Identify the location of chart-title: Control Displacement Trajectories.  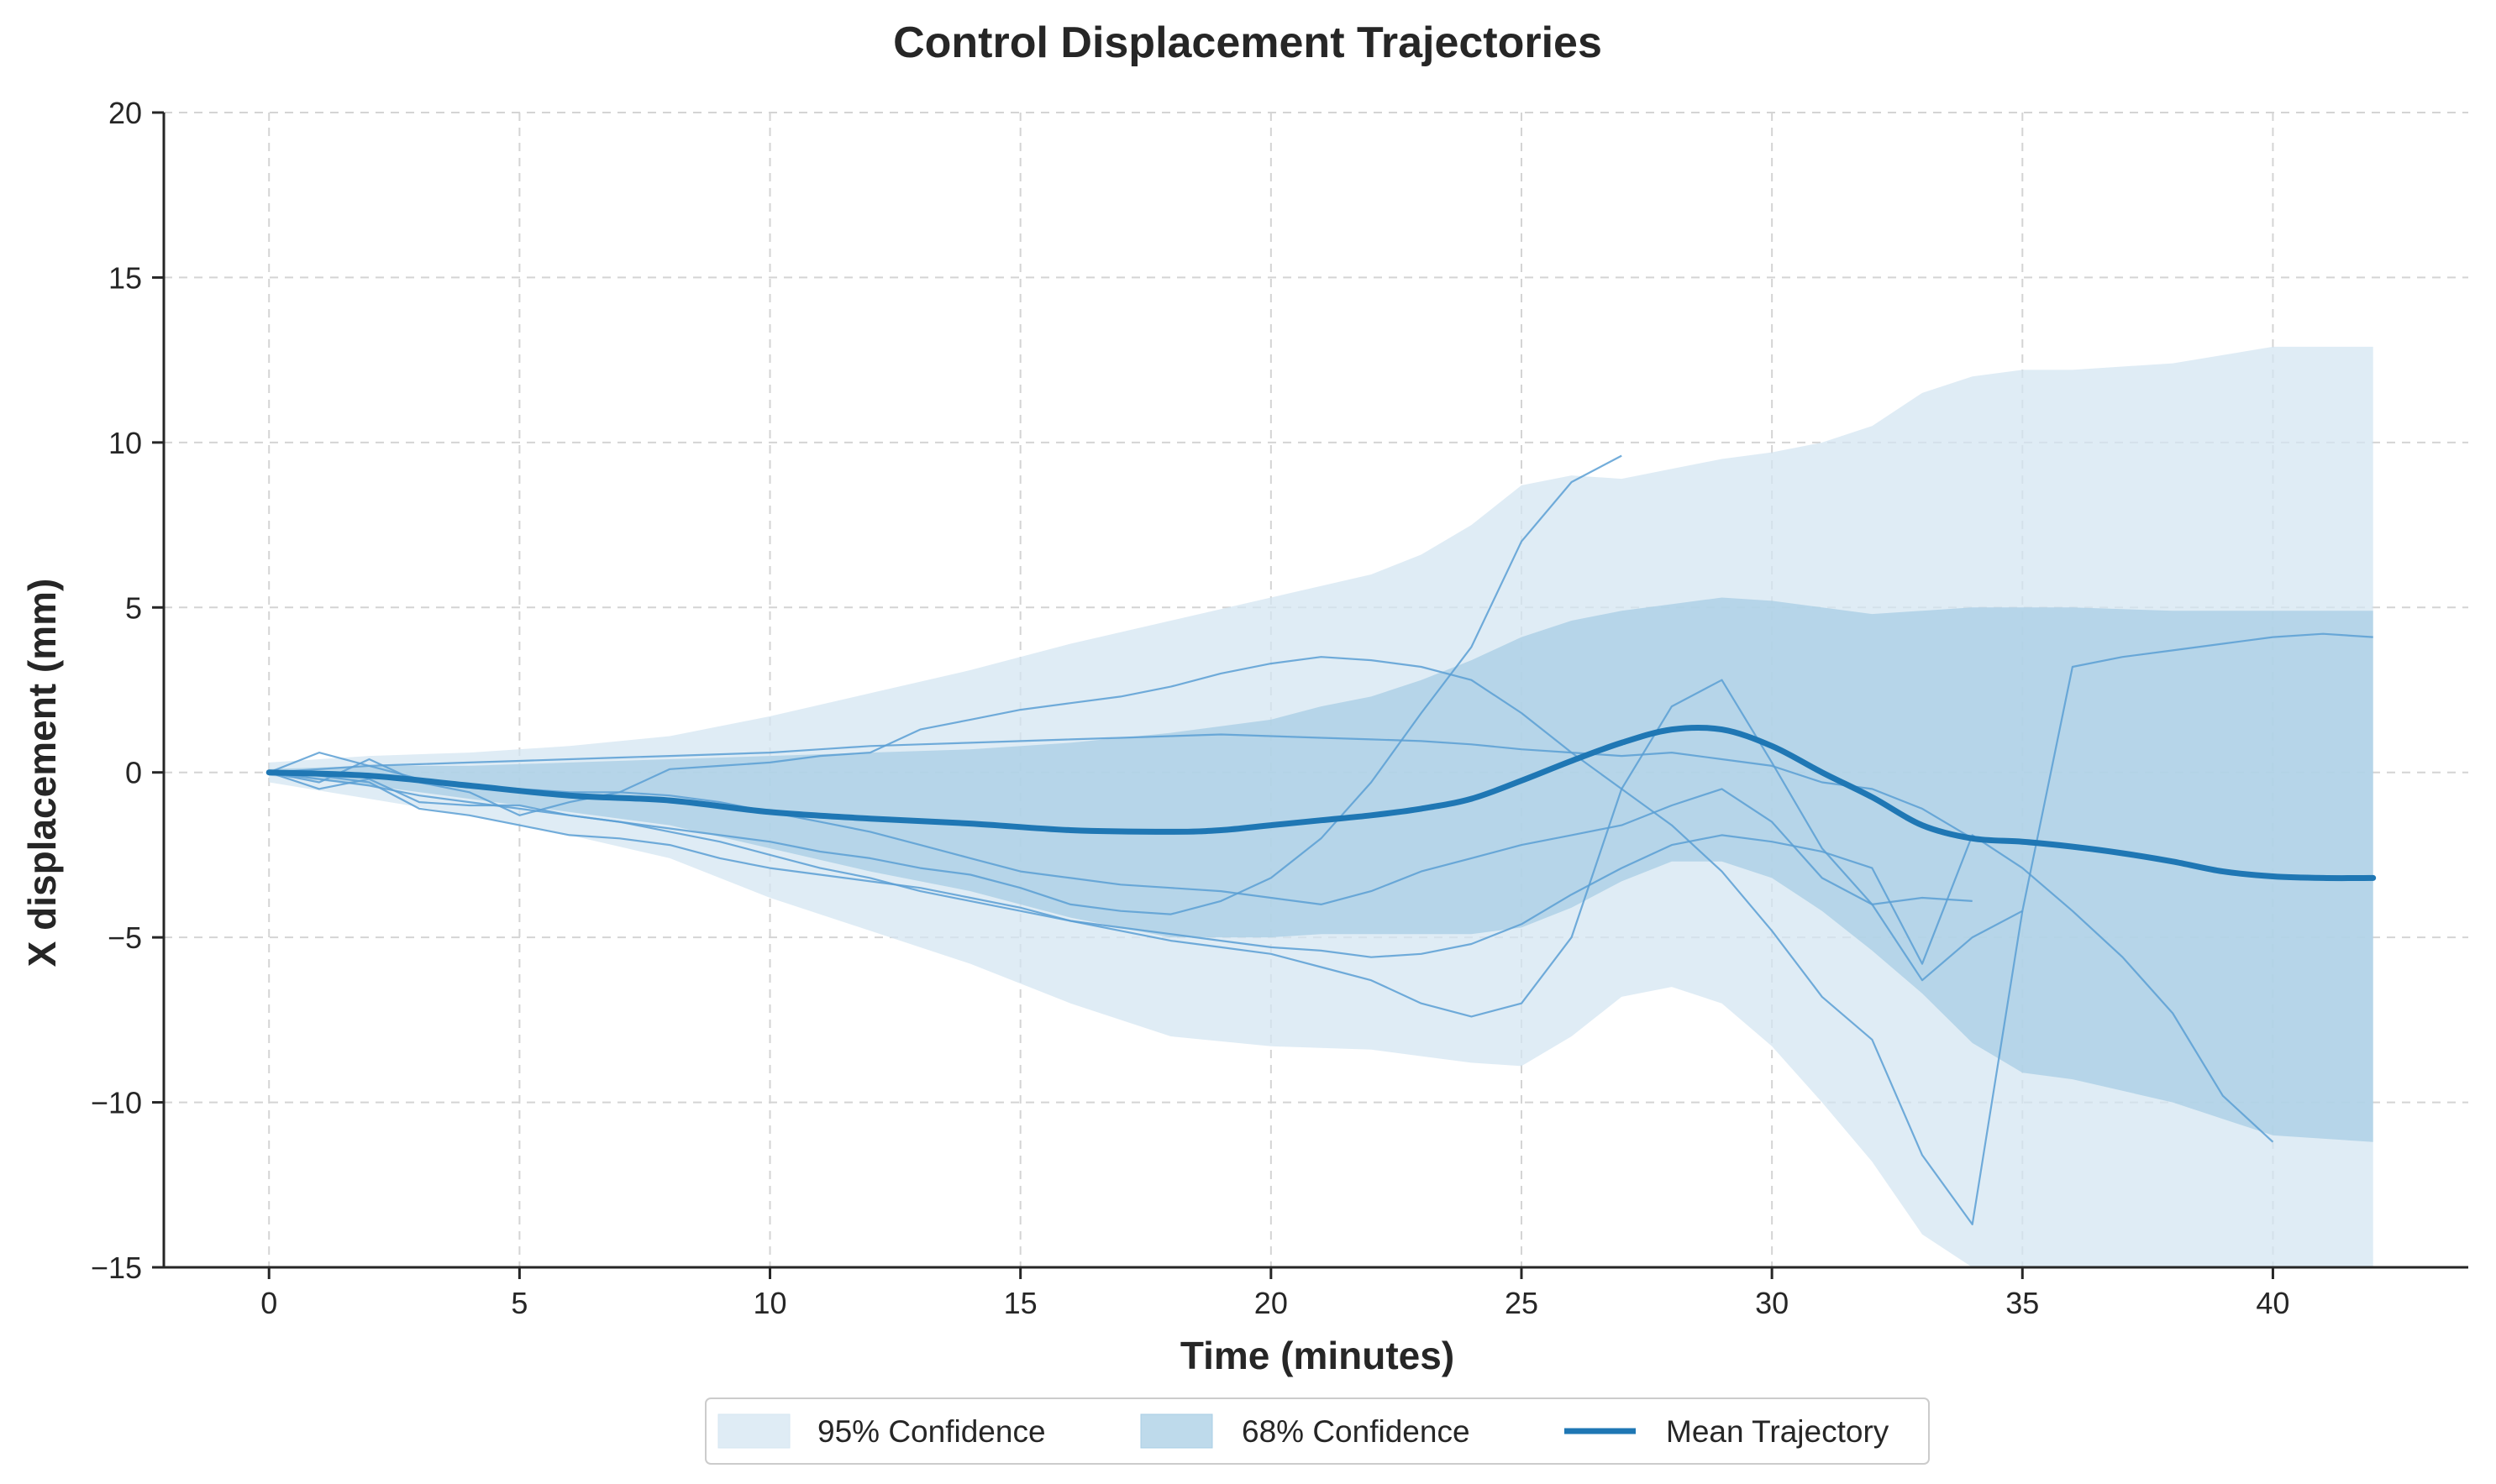
(1248, 43).